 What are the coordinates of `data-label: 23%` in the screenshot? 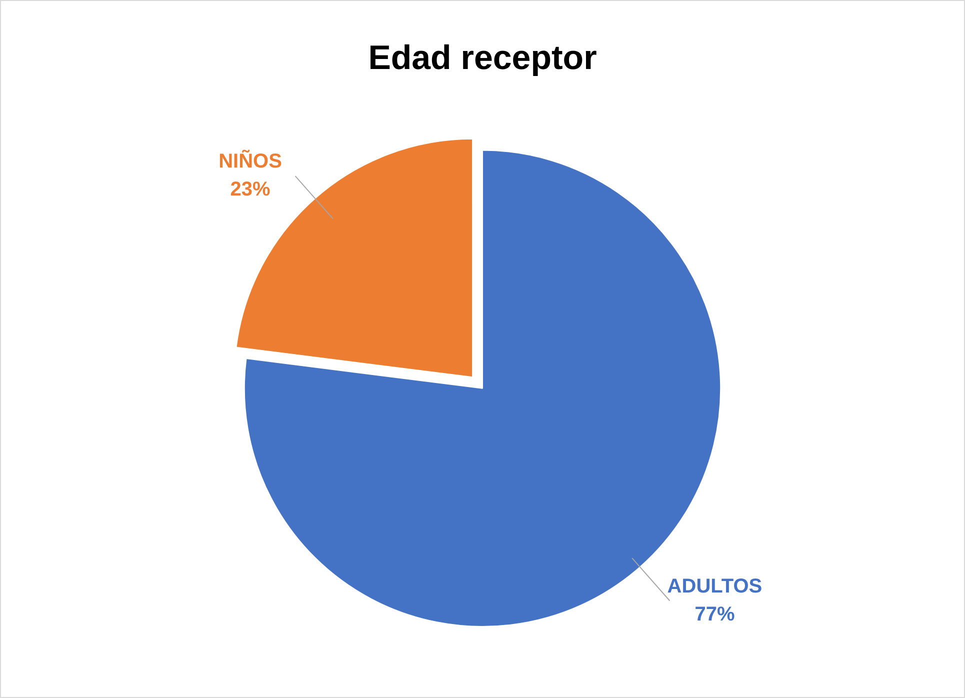 It's located at (250, 189).